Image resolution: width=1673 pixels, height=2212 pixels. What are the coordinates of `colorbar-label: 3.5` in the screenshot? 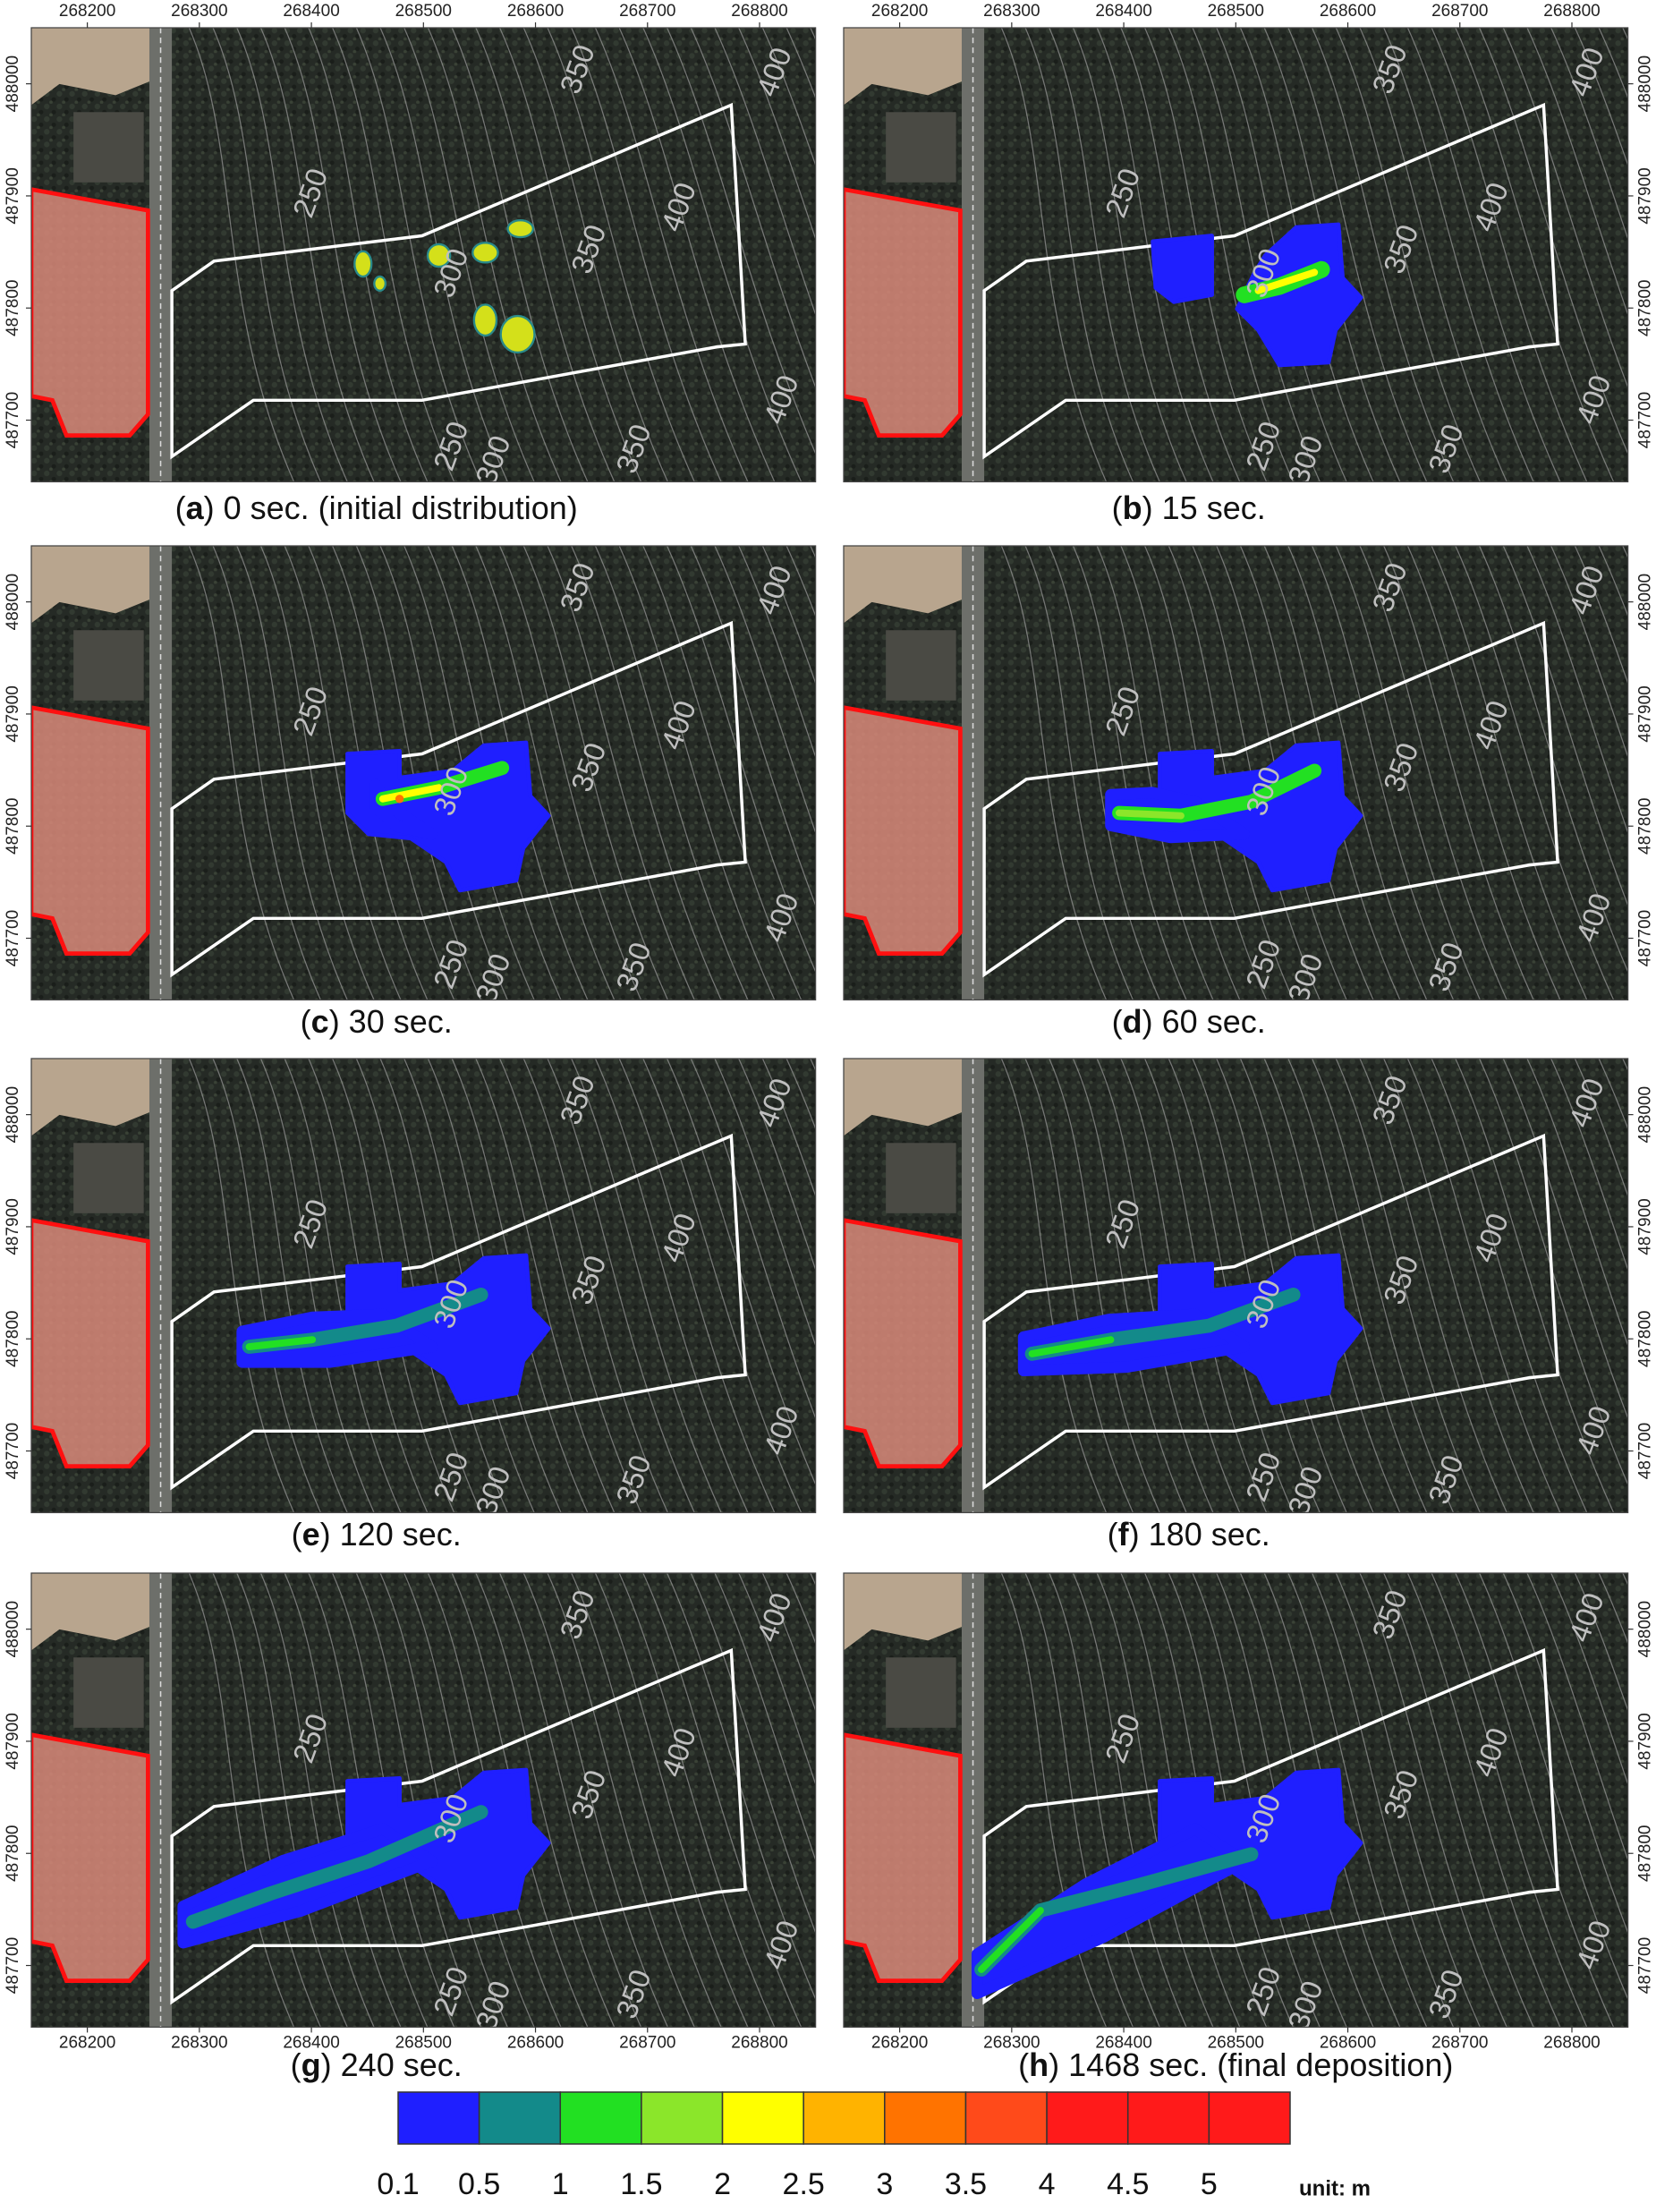 It's located at (966, 2184).